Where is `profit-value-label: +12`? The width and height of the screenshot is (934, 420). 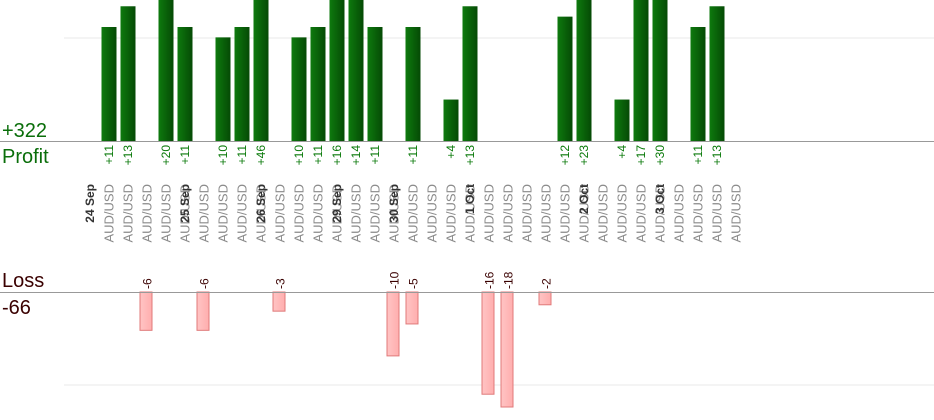
profit-value-label: +12 is located at coordinates (565, 155).